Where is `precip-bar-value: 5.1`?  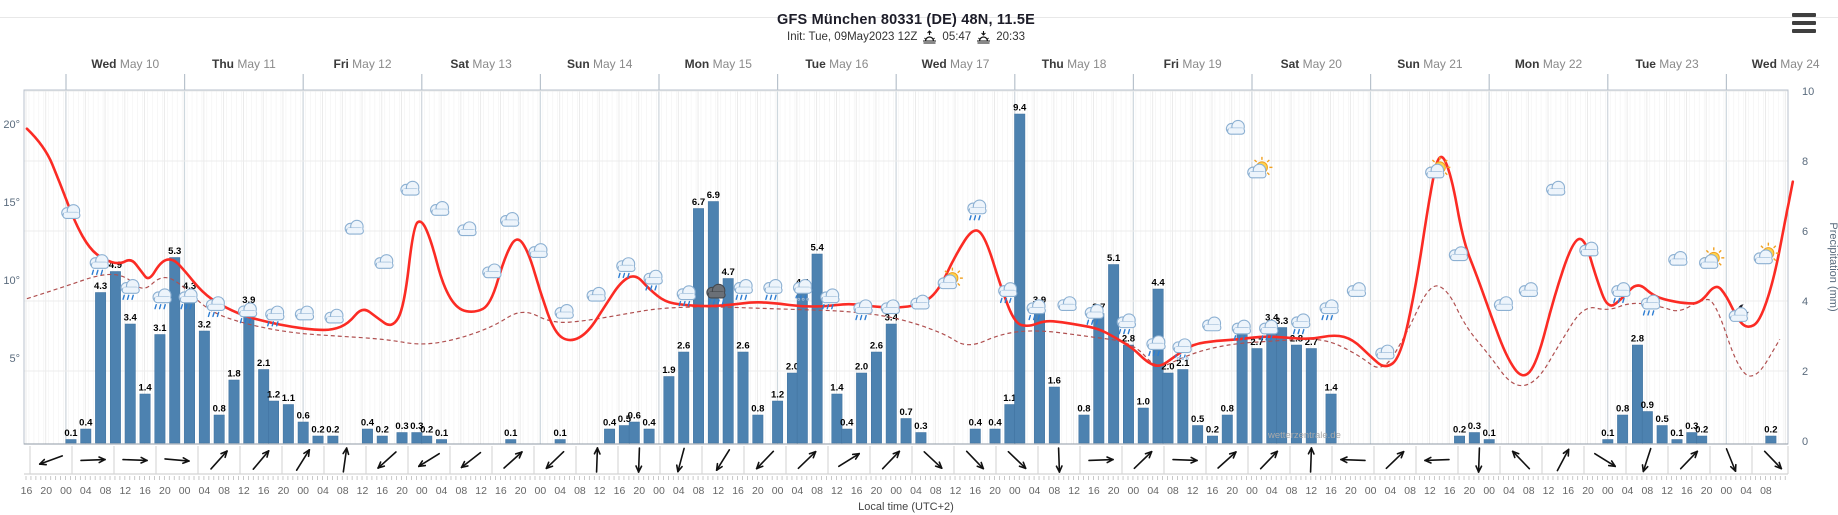
precip-bar-value: 5.1 is located at coordinates (1114, 258).